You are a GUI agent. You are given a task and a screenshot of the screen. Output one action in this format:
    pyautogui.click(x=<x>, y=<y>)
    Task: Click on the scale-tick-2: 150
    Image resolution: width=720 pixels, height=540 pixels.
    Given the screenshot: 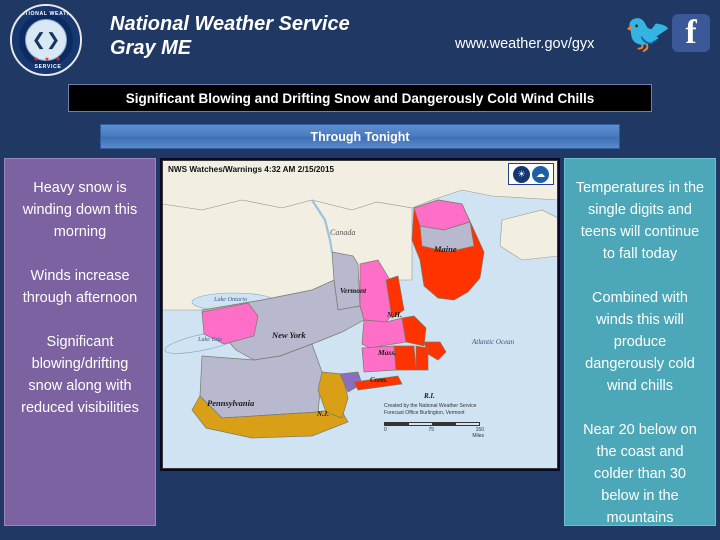 What is the action you would take?
    pyautogui.click(x=479, y=430)
    